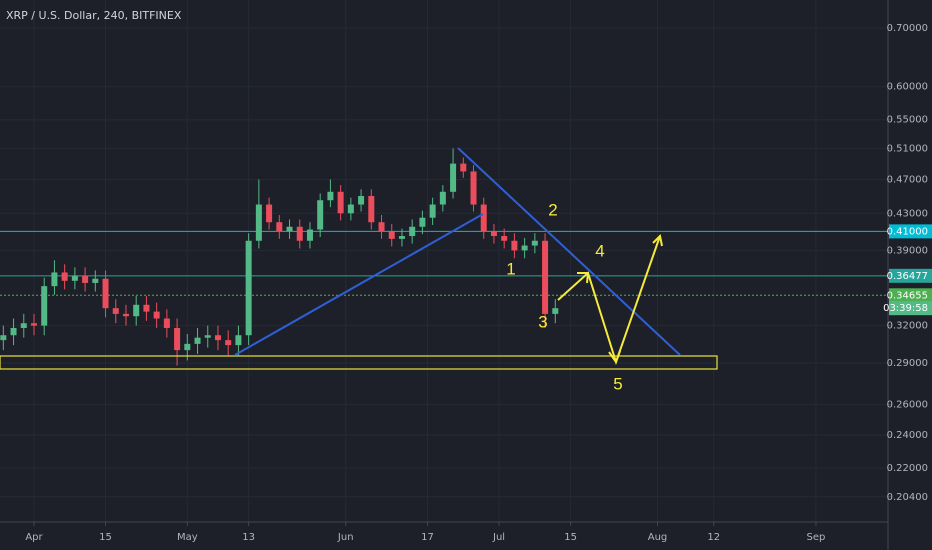  I want to click on y-tick-label: 0.51000, so click(907, 148).